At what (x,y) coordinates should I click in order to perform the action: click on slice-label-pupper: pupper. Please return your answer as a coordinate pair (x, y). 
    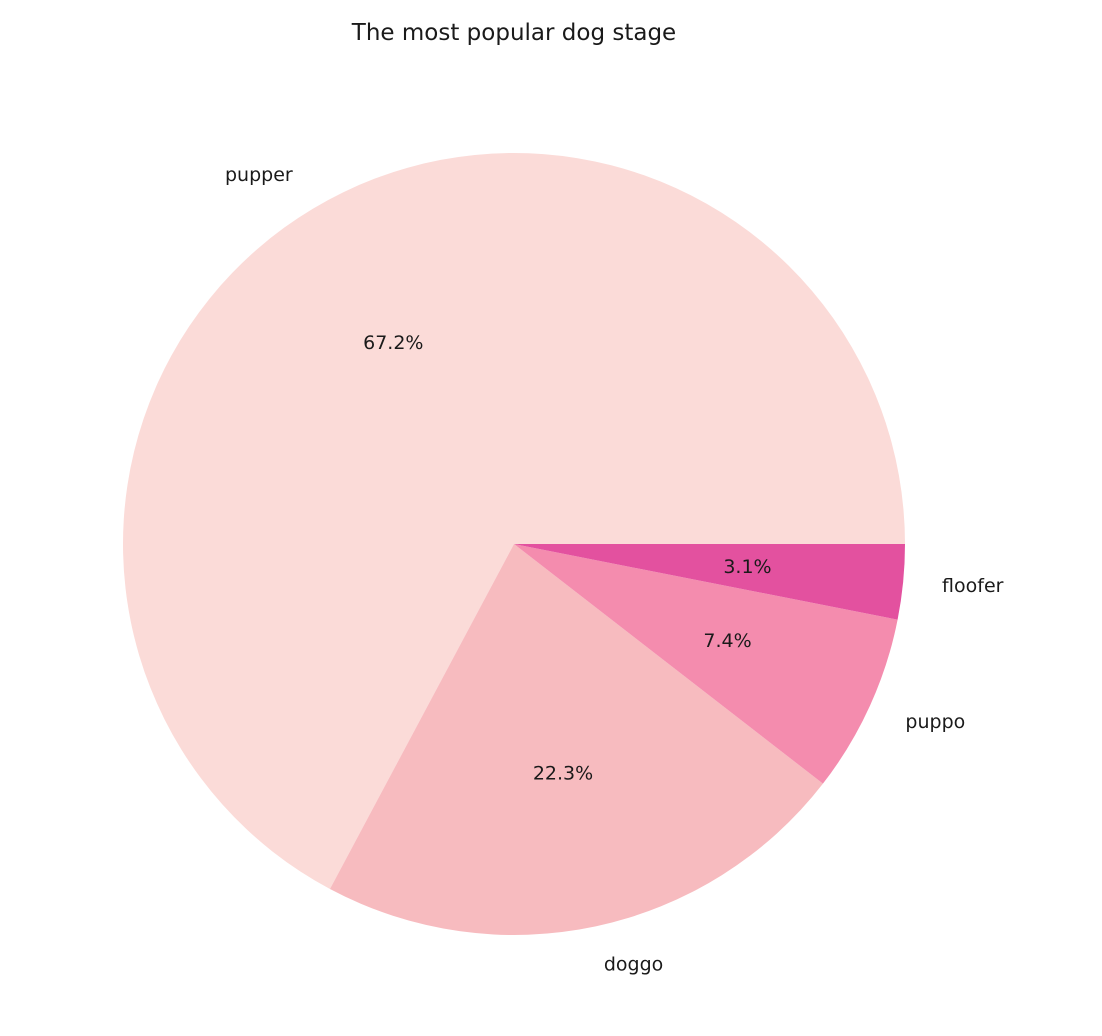
    Looking at the image, I should click on (259, 175).